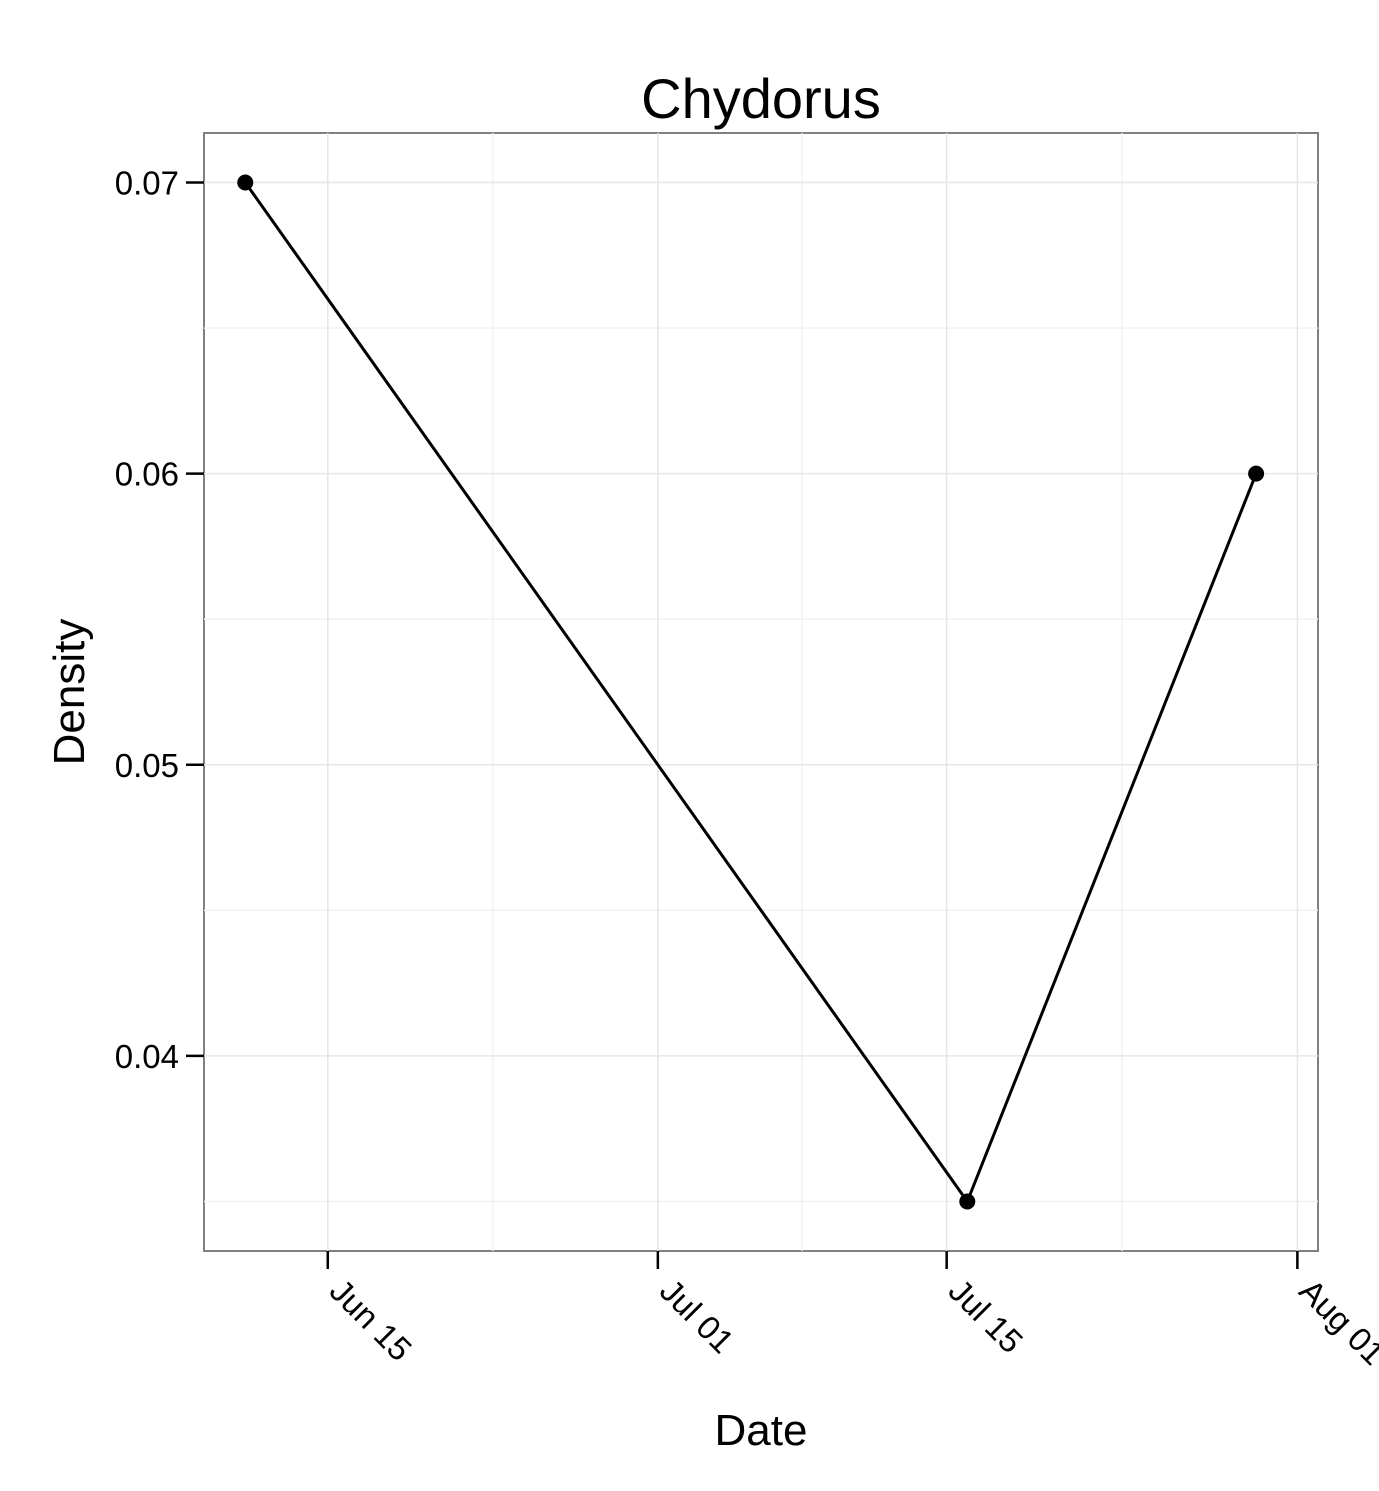 This screenshot has height=1491, width=1379. I want to click on chart-title: Chydorus, so click(761, 98).